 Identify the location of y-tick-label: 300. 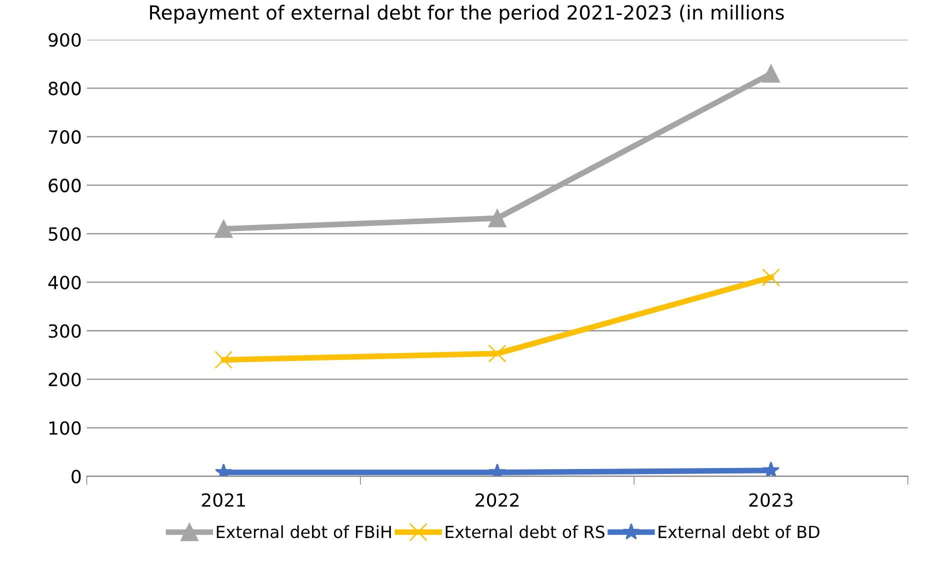
(64, 331).